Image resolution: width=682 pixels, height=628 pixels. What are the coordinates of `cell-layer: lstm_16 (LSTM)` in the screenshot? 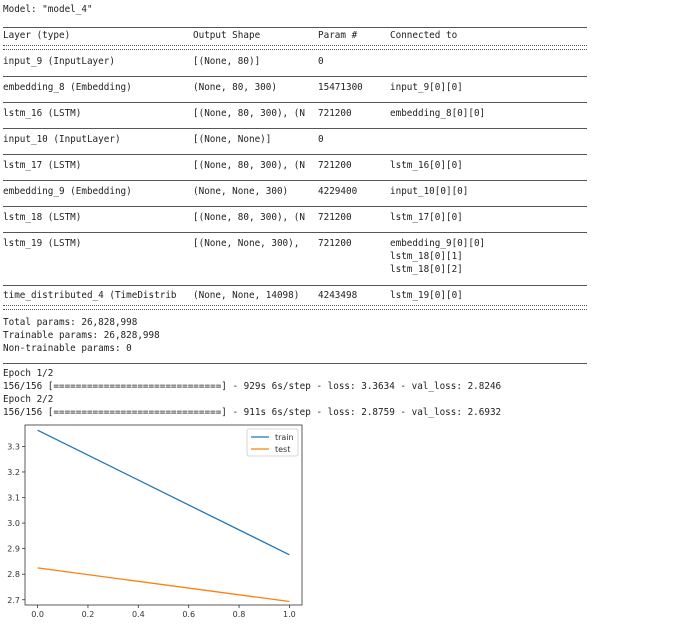 It's located at (42, 113).